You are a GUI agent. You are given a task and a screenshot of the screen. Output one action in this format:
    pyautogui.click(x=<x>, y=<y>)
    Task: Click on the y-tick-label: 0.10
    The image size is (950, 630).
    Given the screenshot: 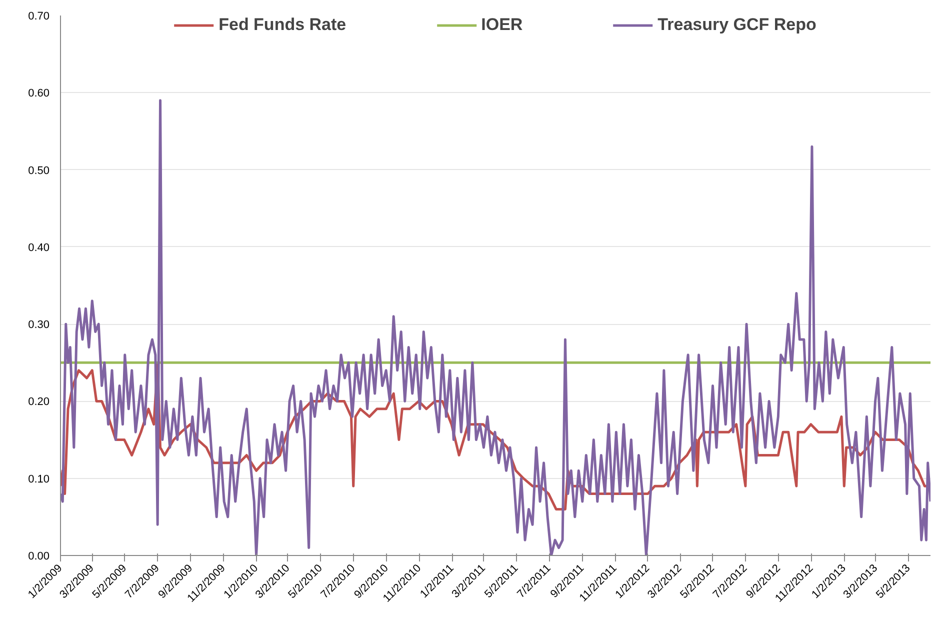 What is the action you would take?
    pyautogui.click(x=39, y=479)
    